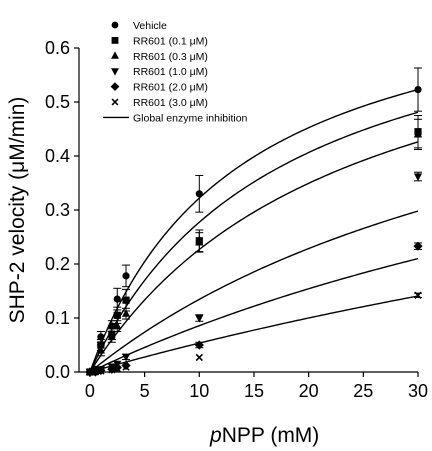 This screenshot has width=432, height=451. Describe the element at coordinates (254, 334) in the screenshot. I see `fit-curve` at that location.